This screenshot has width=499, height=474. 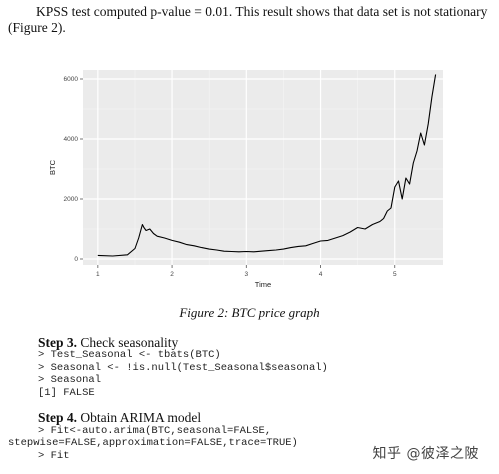 I want to click on figure-caption: Figure 2: BTC price graph, so click(x=249, y=312).